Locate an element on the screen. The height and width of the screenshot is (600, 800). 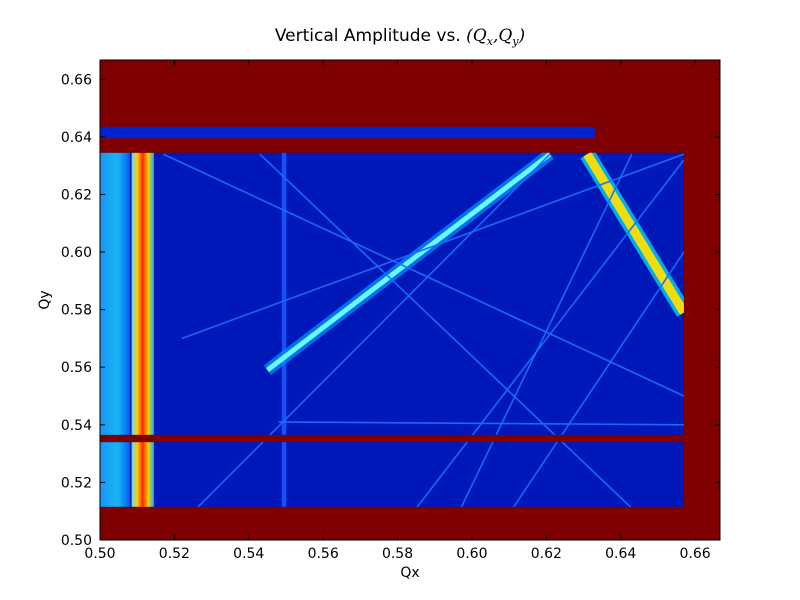
y-tick-label: 0.58 is located at coordinates (76, 311).